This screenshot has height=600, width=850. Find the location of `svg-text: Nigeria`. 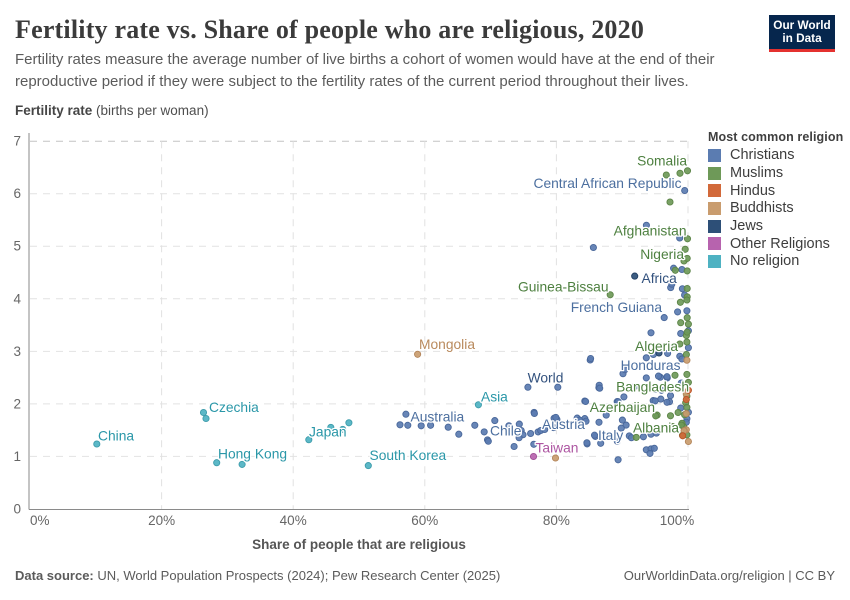

svg-text: Nigeria is located at coordinates (662, 254).